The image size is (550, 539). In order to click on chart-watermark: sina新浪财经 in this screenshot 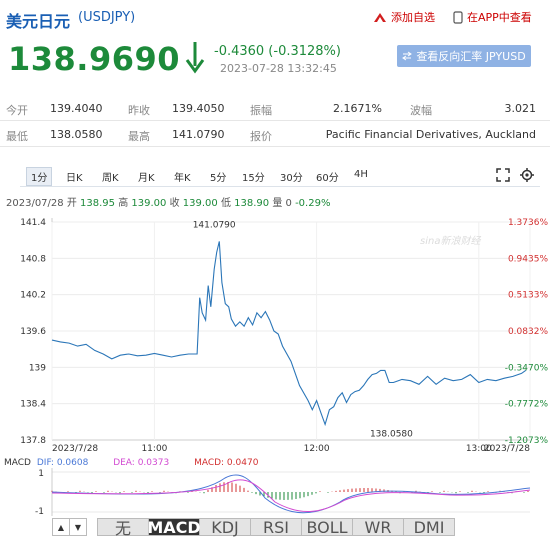, I will do `click(450, 241)`.